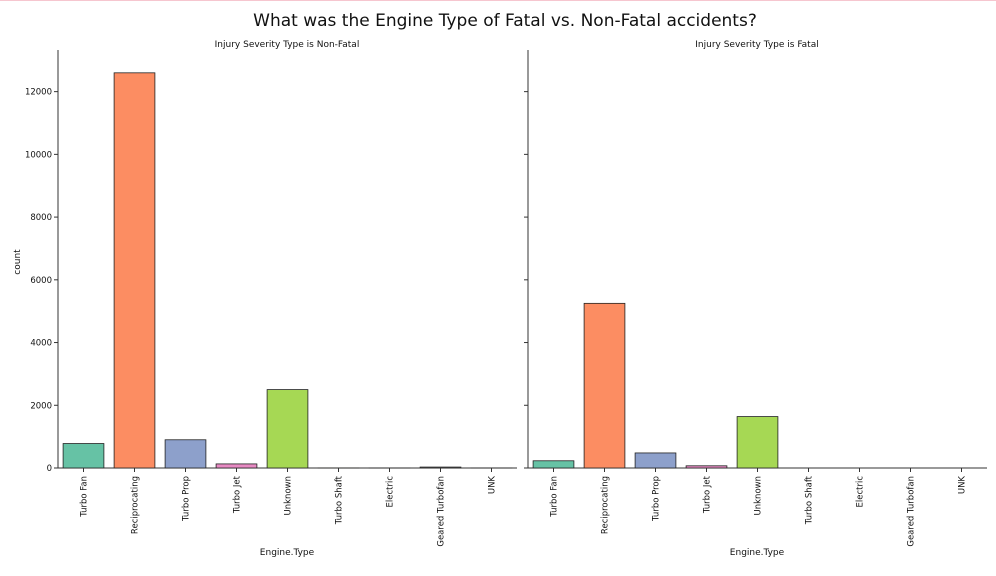 The image size is (996, 576). What do you see at coordinates (38, 93) in the screenshot?
I see `y-tick-label: 12000` at bounding box center [38, 93].